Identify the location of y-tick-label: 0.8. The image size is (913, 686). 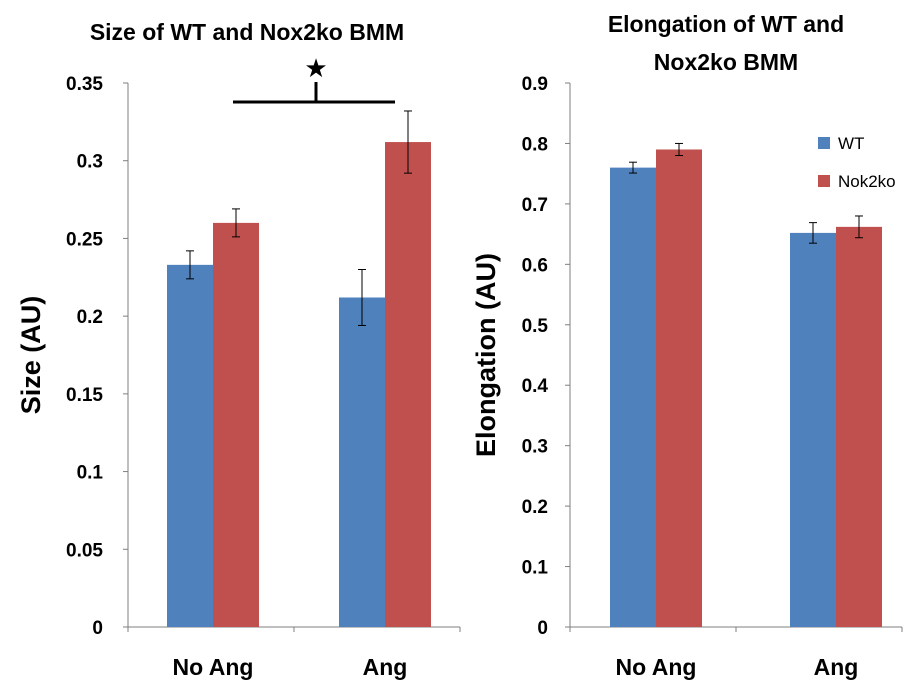
(535, 144).